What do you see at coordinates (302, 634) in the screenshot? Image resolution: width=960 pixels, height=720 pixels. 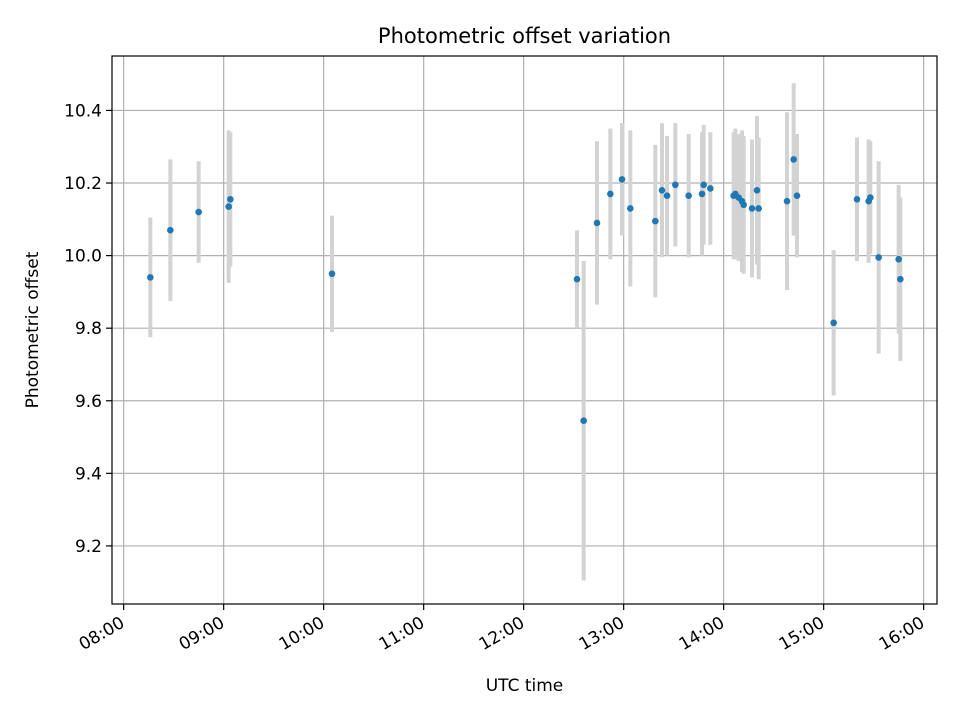 I see `x-tick-label: 10:00` at bounding box center [302, 634].